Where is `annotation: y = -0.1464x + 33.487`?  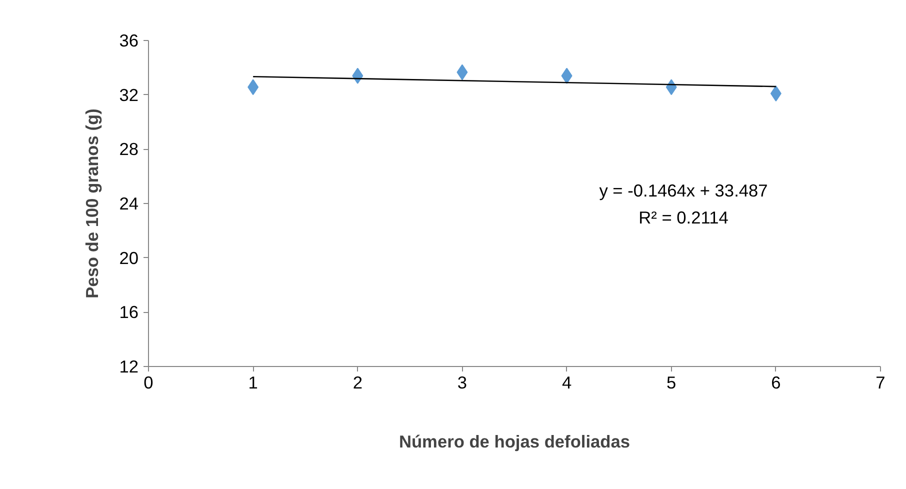
annotation: y = -0.1464x + 33.487 is located at coordinates (683, 190).